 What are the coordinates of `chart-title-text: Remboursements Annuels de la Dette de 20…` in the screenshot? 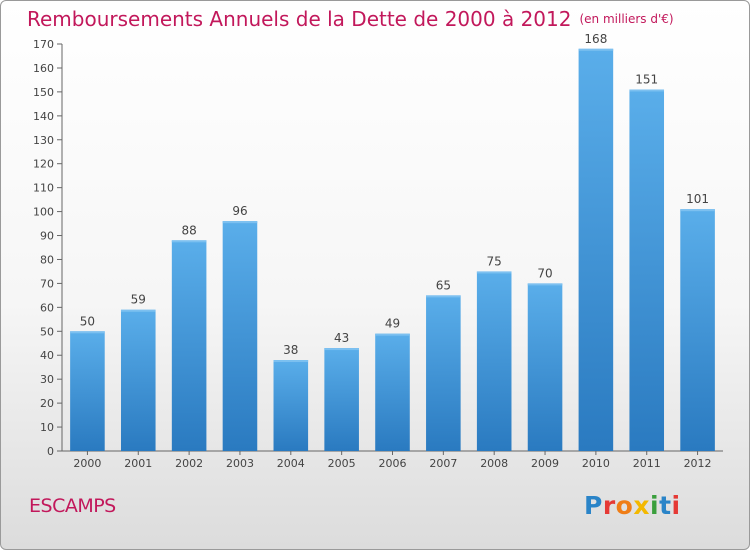 It's located at (299, 19).